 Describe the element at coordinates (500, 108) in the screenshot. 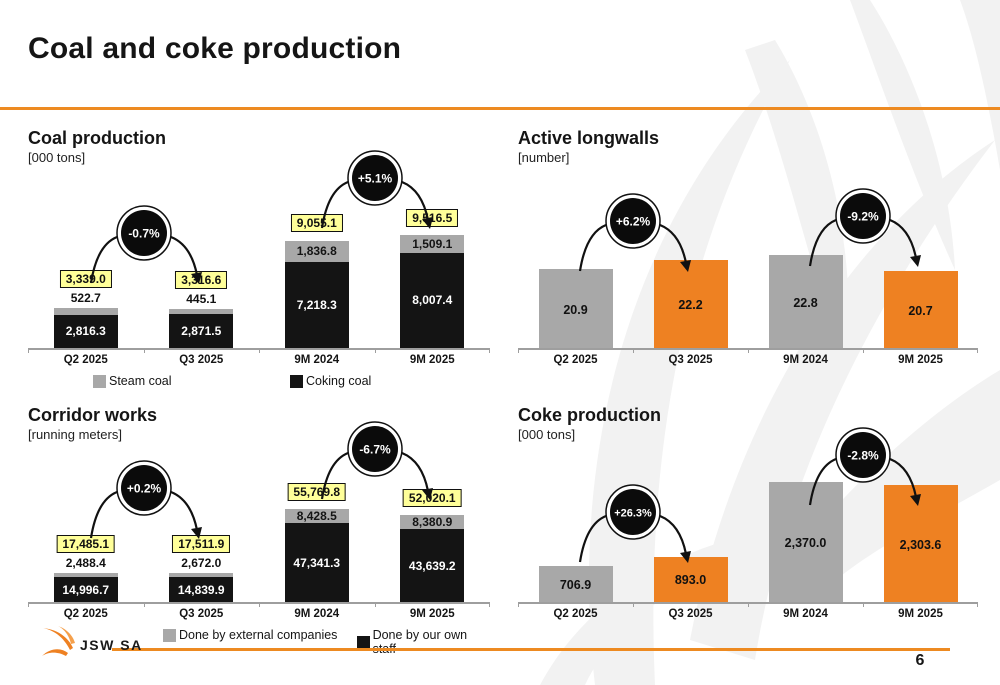

I see `header-divider` at that location.